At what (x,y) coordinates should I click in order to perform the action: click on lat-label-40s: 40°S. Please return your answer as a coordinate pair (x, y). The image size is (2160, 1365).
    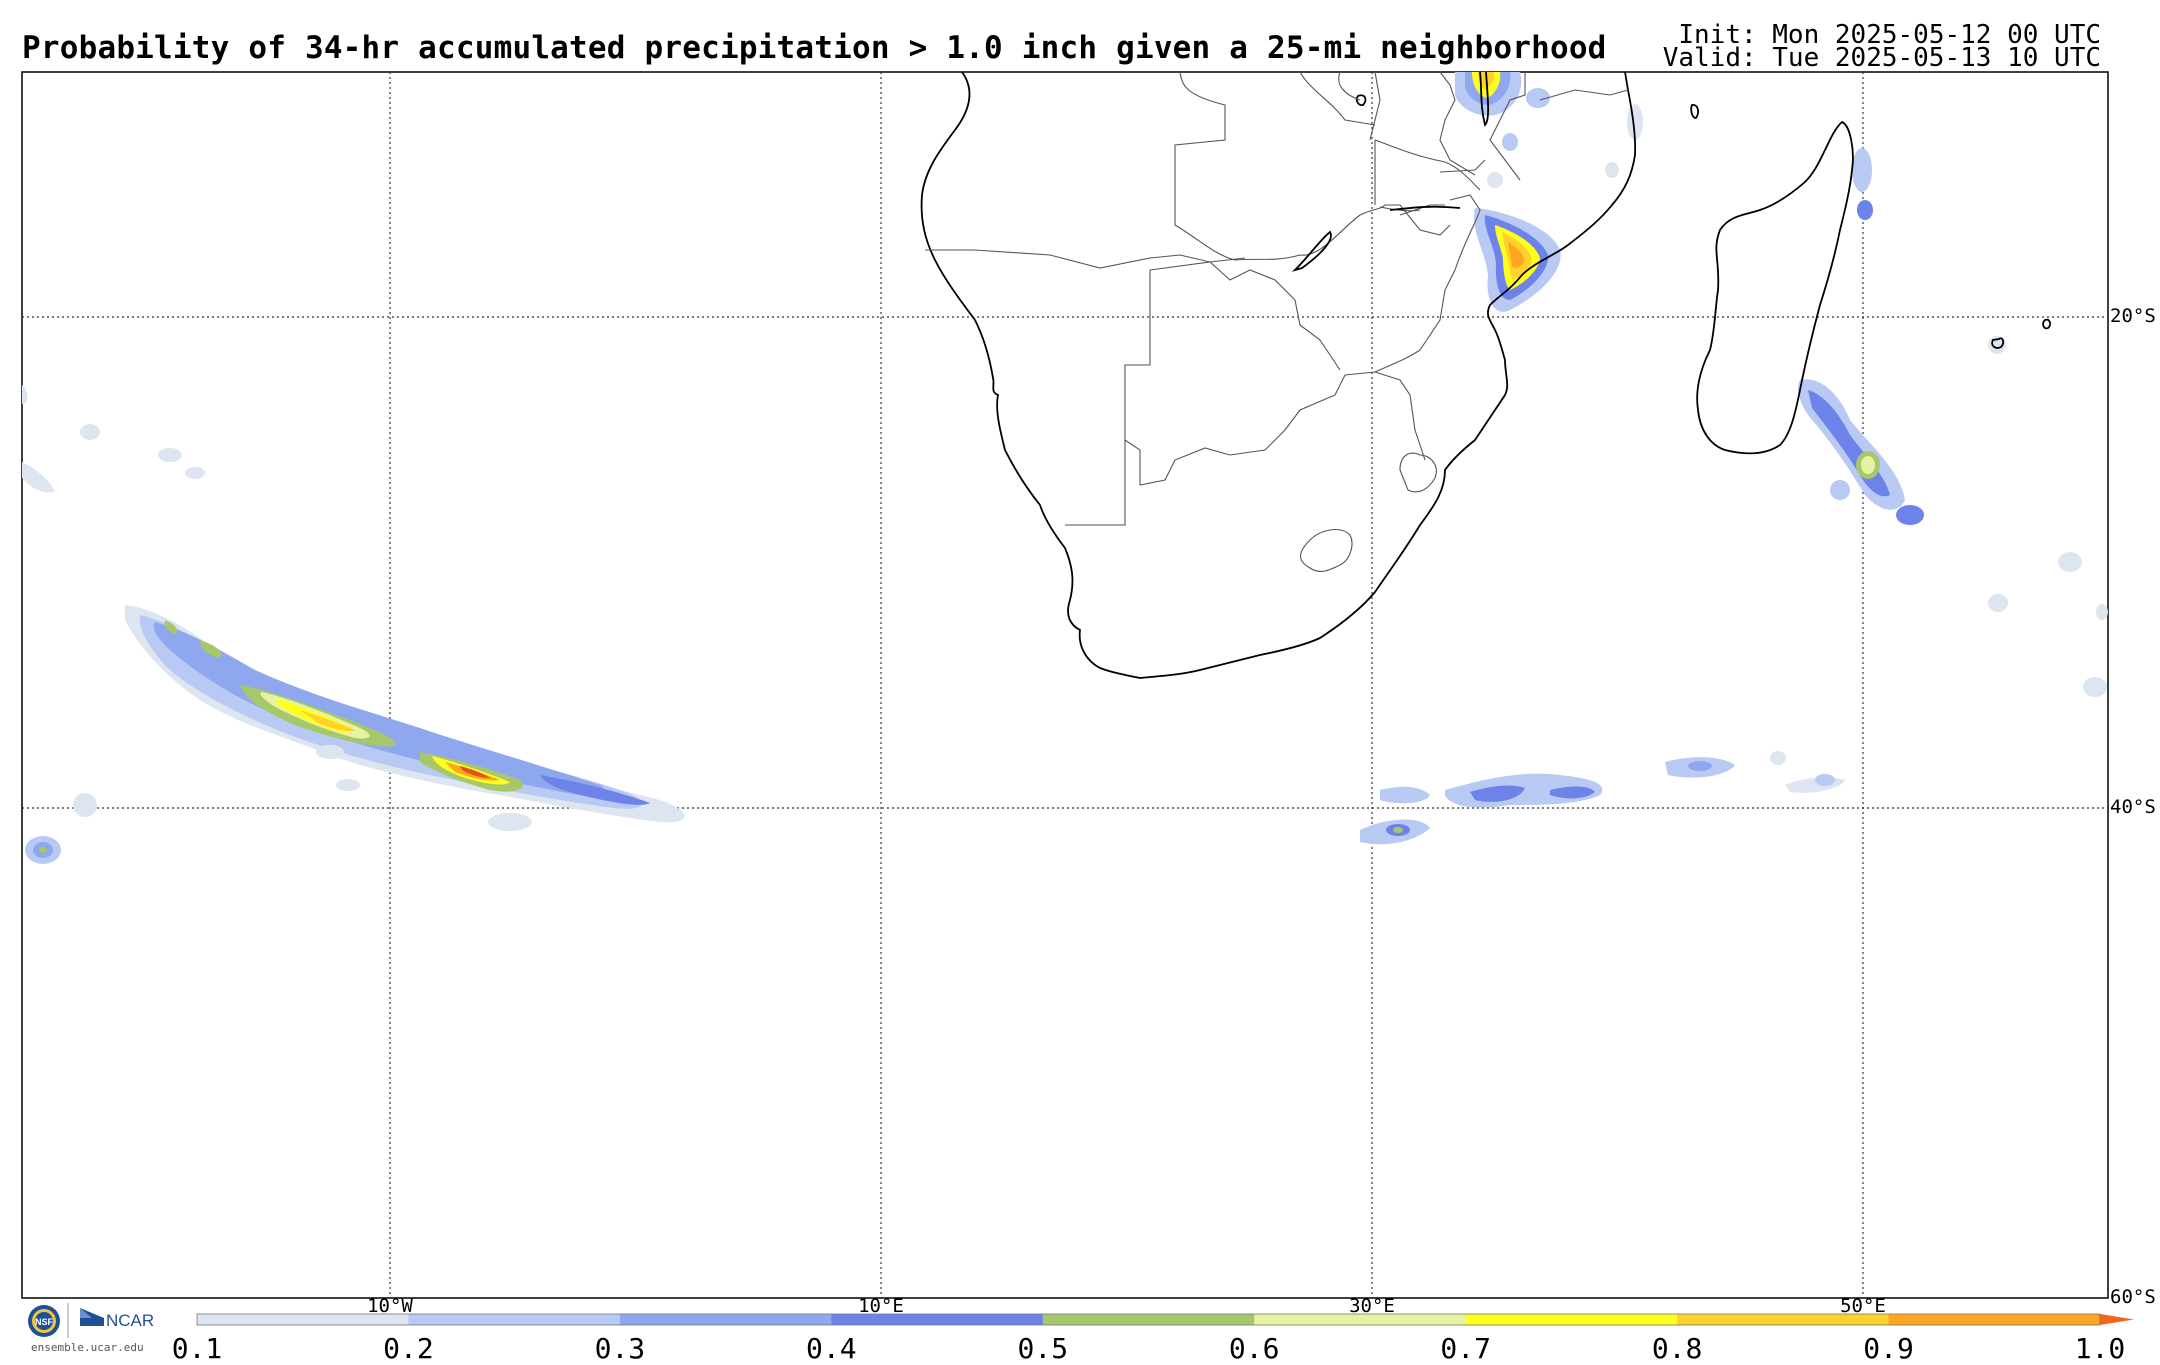
    Looking at the image, I should click on (2133, 807).